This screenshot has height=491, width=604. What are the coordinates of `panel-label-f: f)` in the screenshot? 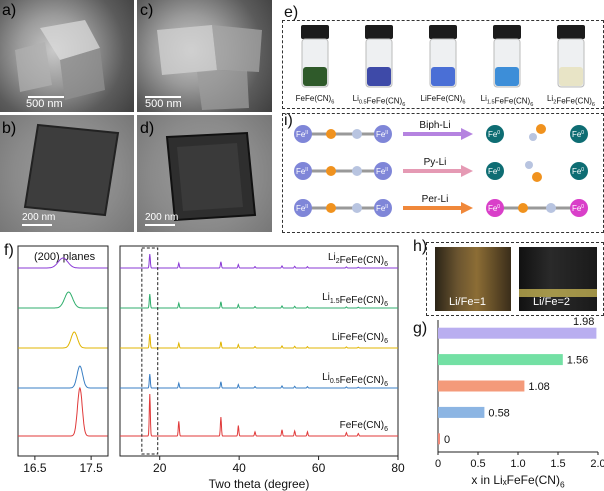 It's located at (9, 250).